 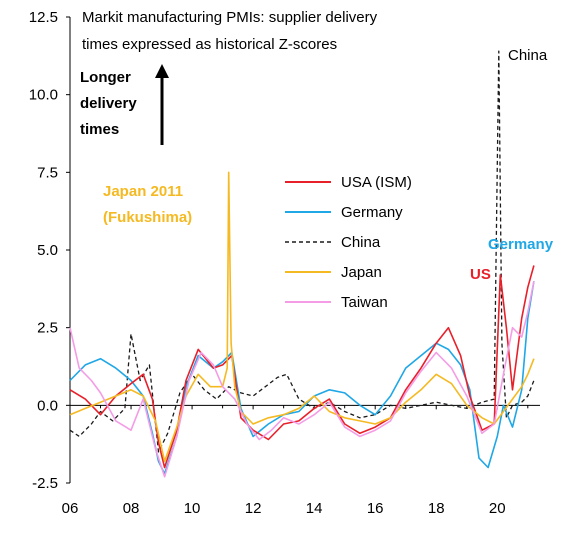 What do you see at coordinates (436, 508) in the screenshot?
I see `x-tick-label: 18` at bounding box center [436, 508].